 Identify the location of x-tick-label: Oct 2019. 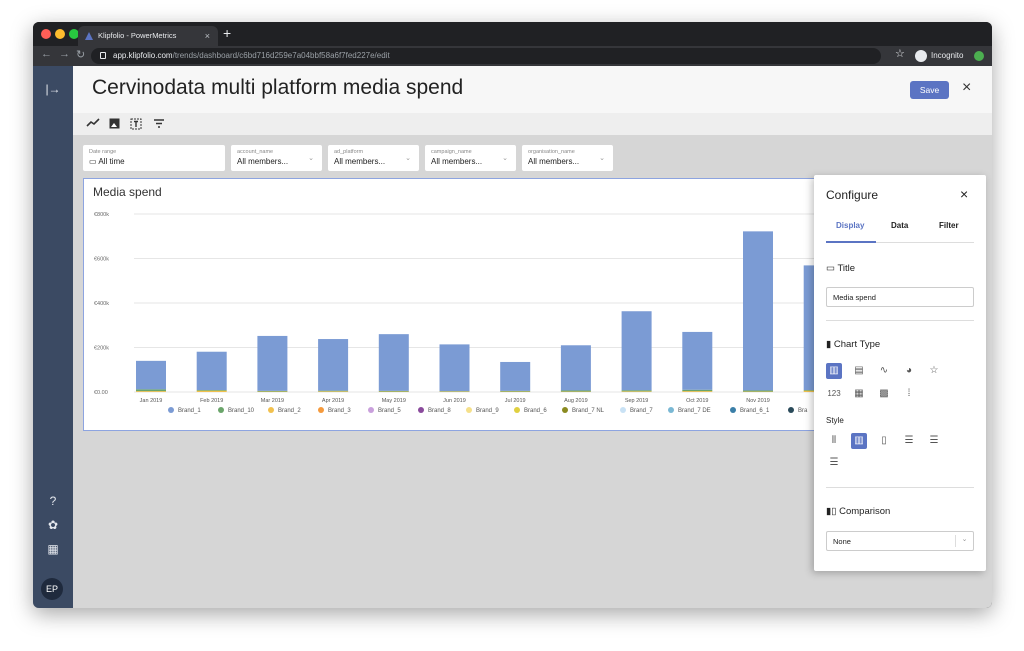
(697, 401).